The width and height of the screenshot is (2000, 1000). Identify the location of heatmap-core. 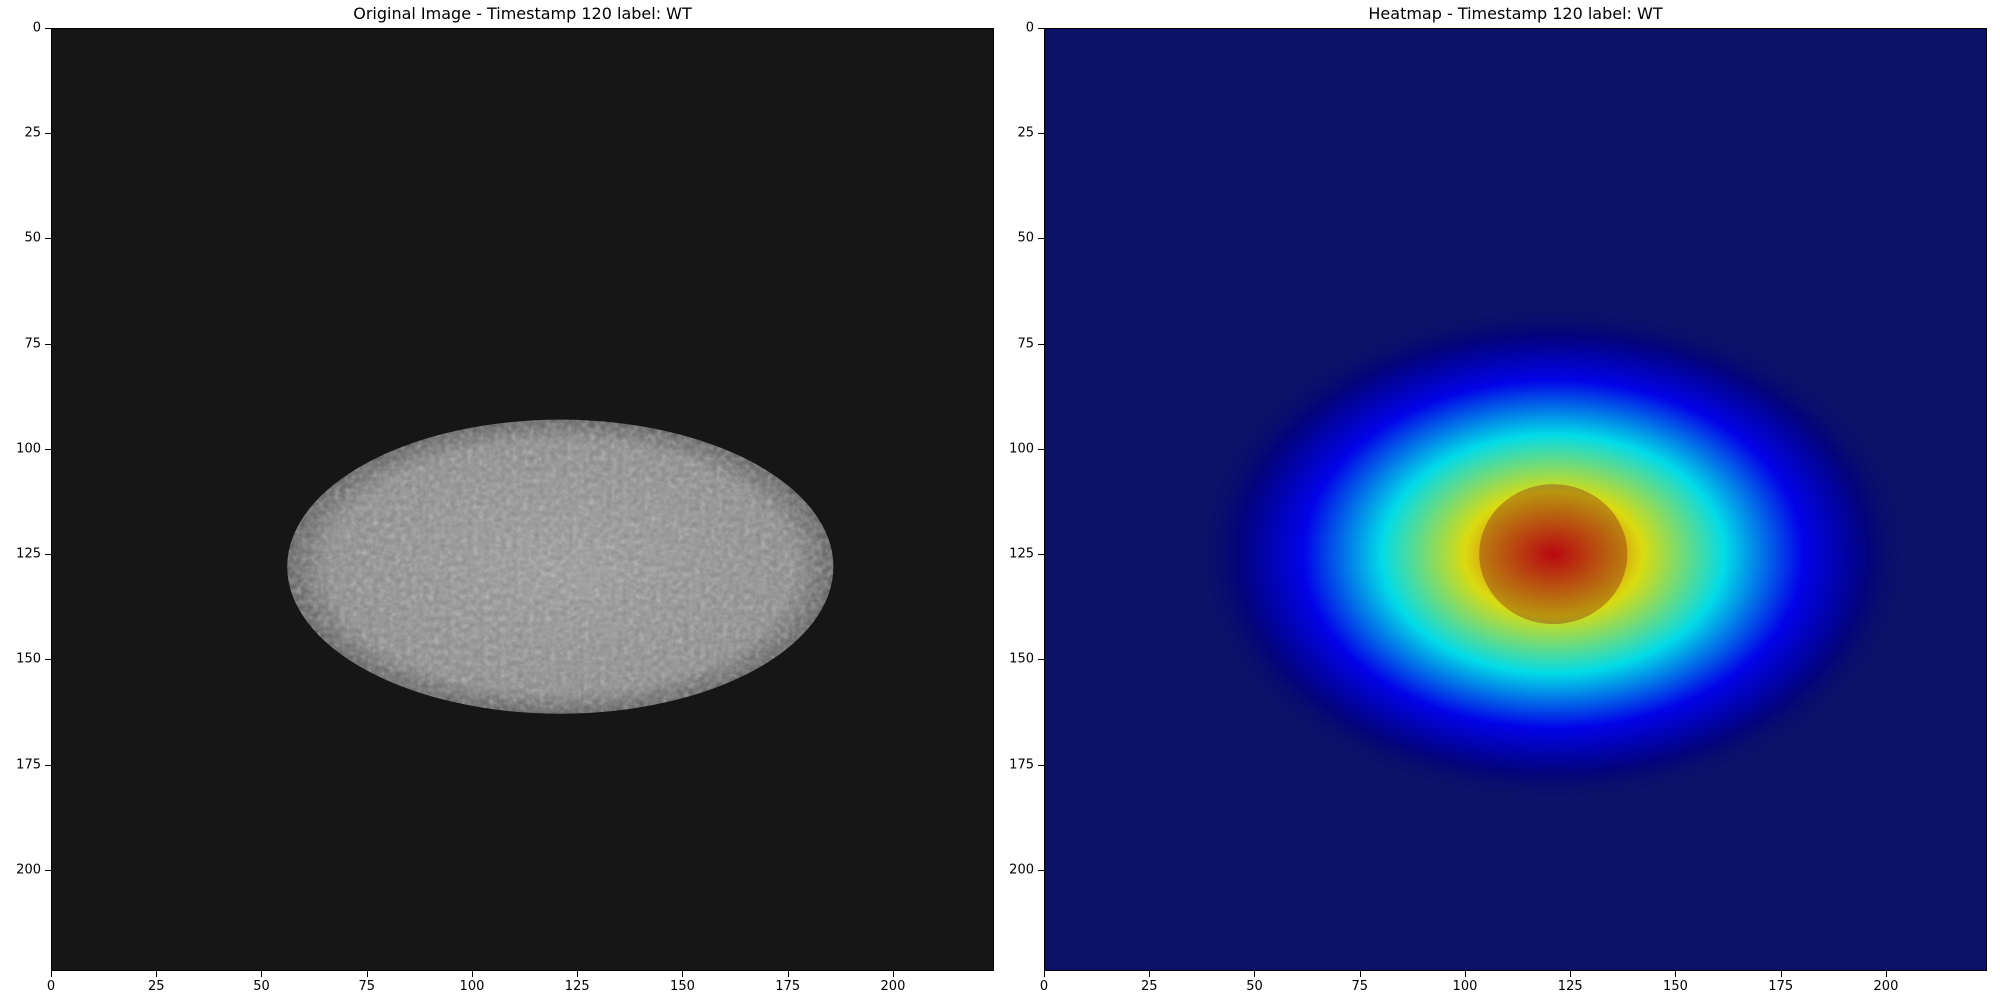
(1553, 554).